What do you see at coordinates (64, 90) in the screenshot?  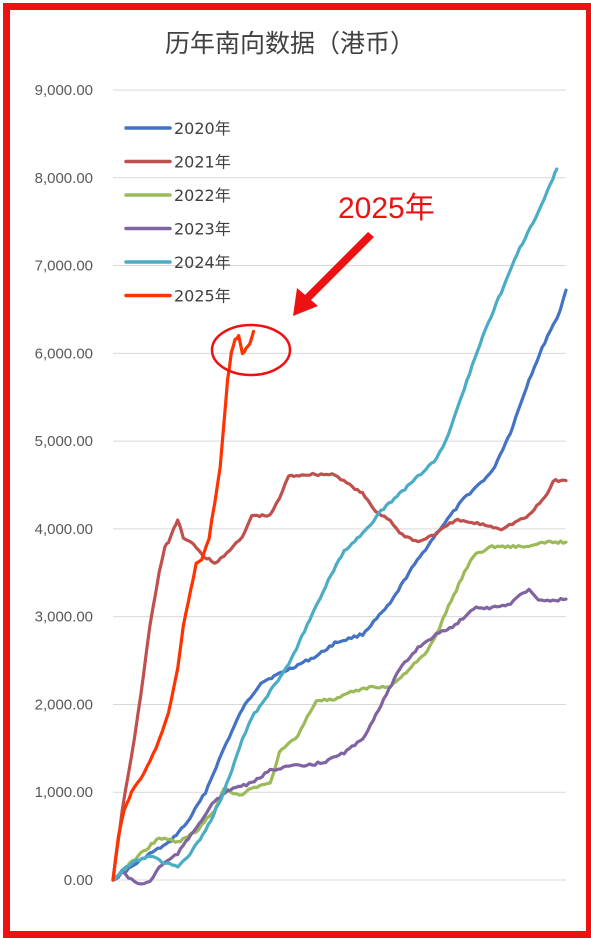 I see `y-tick-label: 9,000.00` at bounding box center [64, 90].